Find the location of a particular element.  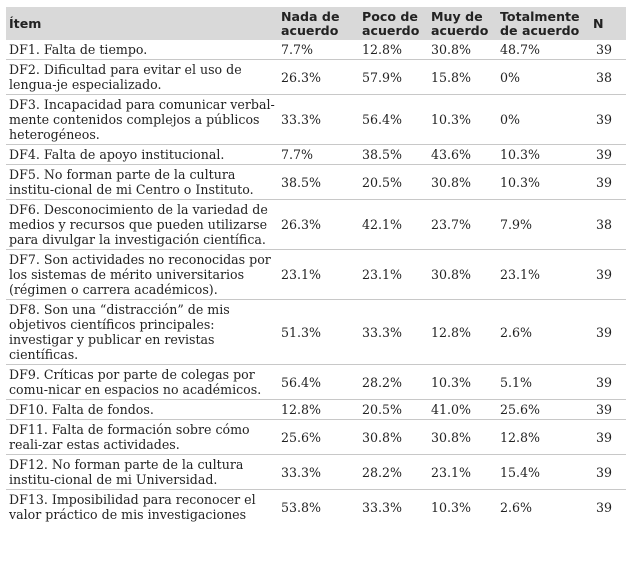

row-muy-value: 12.8% is located at coordinates (451, 332).